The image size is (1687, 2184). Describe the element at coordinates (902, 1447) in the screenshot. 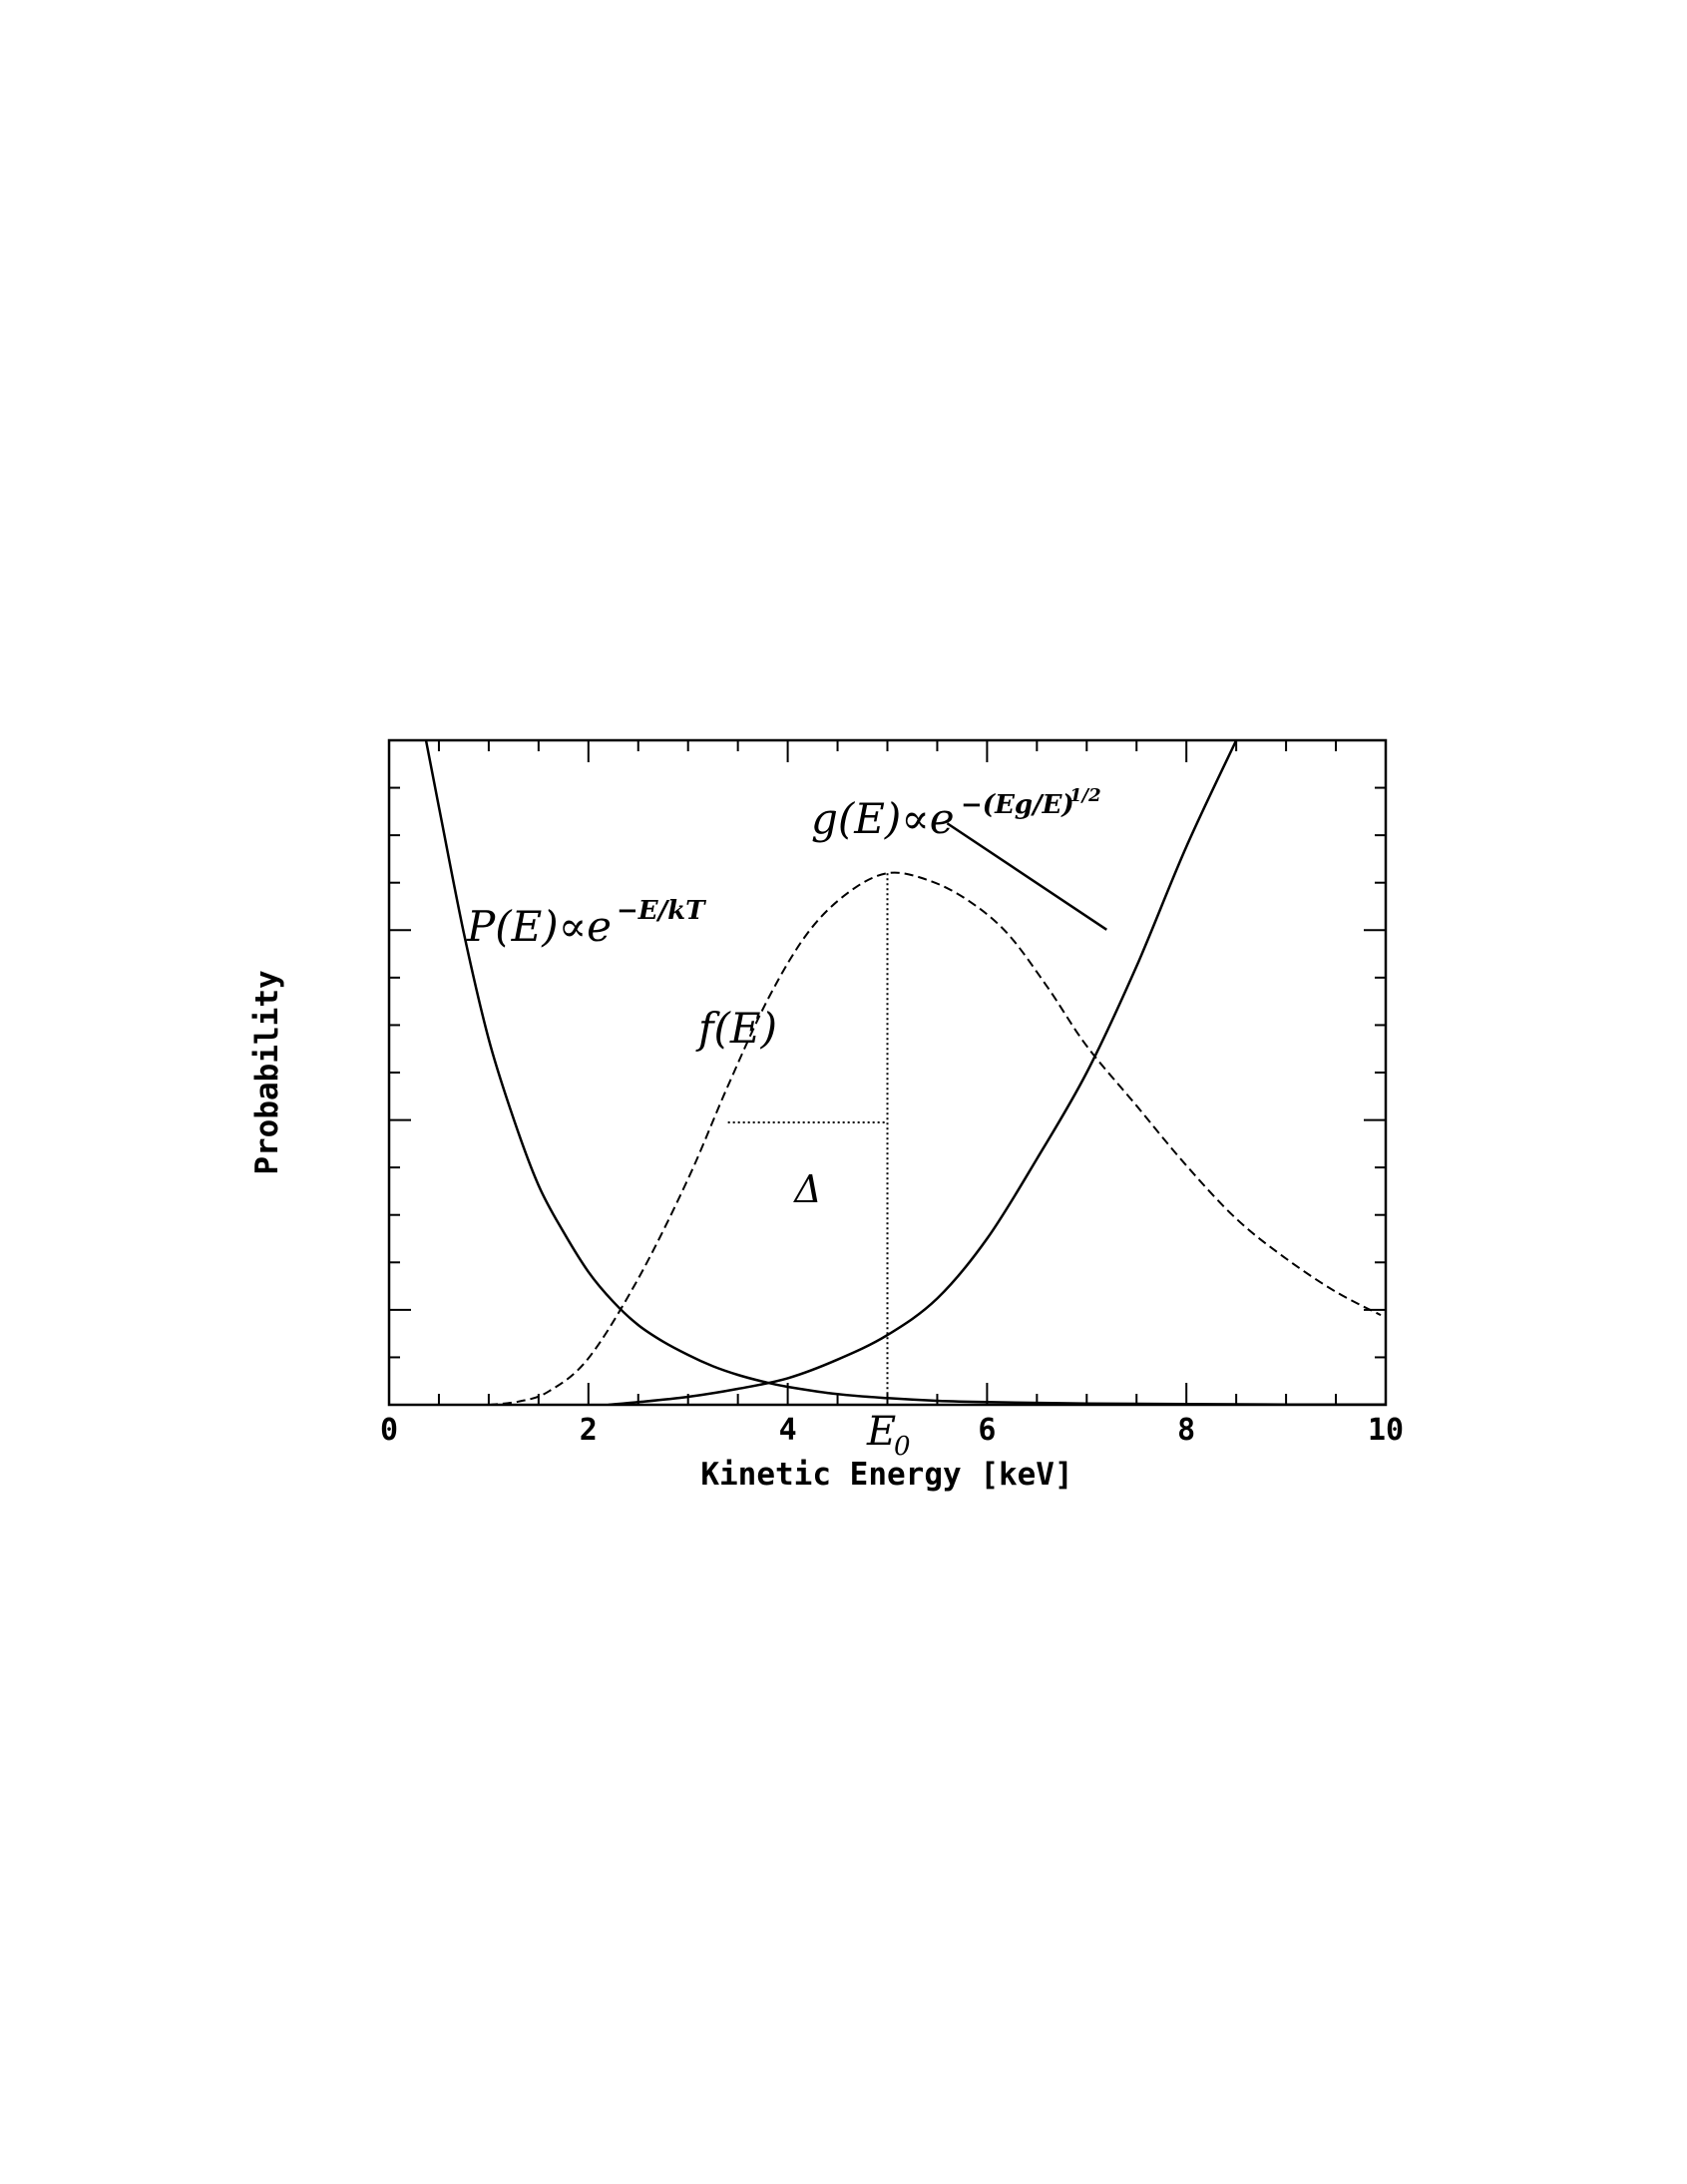

I see `e0-subscript: 0` at that location.